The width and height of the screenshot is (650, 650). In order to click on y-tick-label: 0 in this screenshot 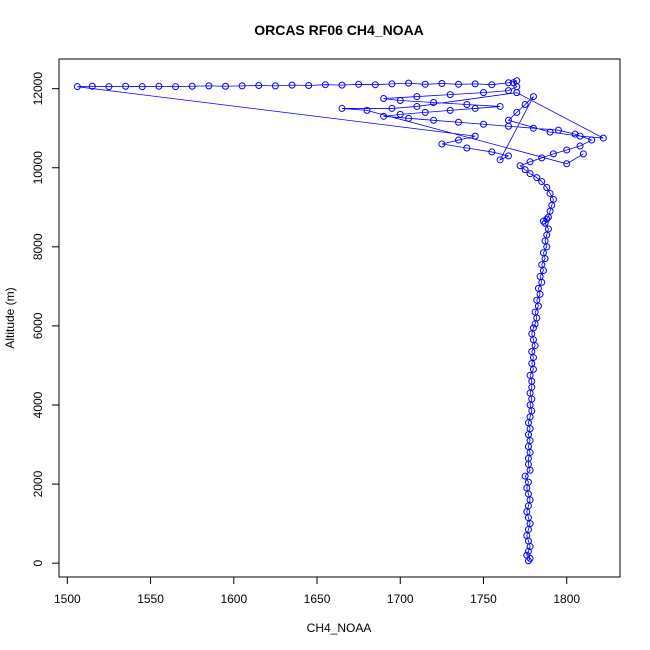, I will do `click(38, 563)`.